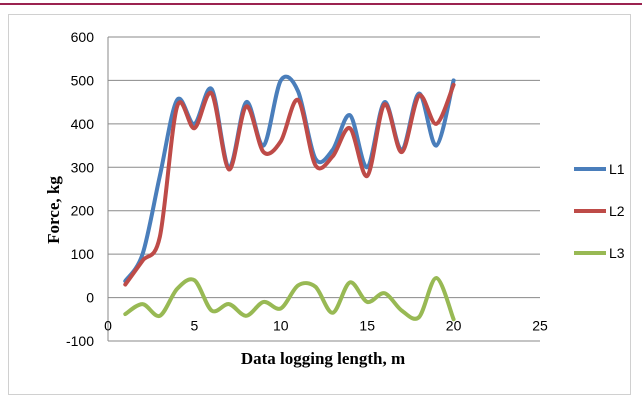  Describe the element at coordinates (83, 167) in the screenshot. I see `y-tick-label: 300` at that location.